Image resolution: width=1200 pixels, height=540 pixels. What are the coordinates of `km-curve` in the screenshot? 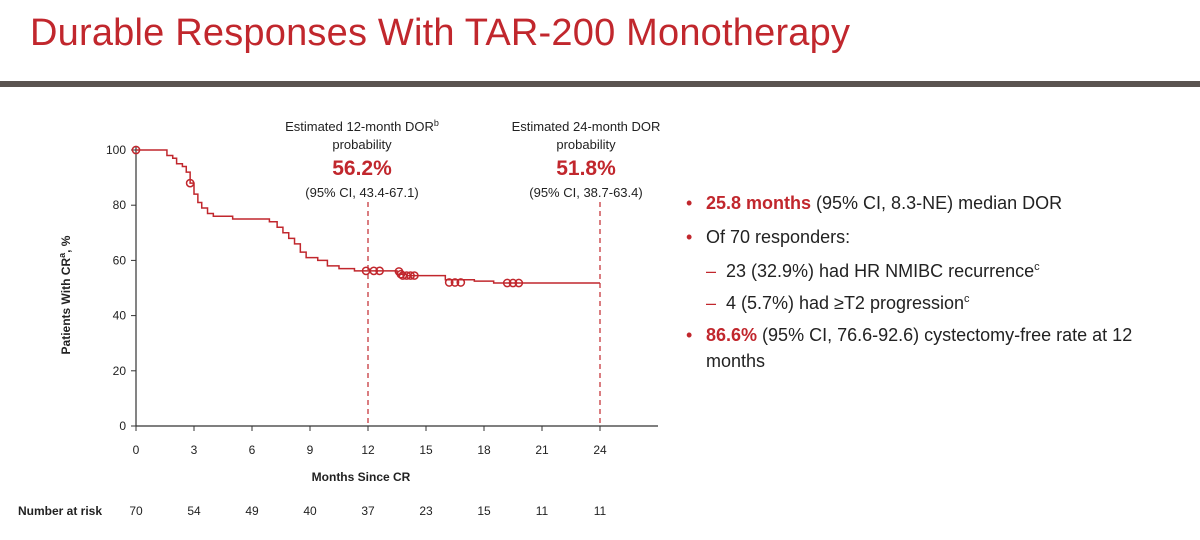 It's located at (368, 216).